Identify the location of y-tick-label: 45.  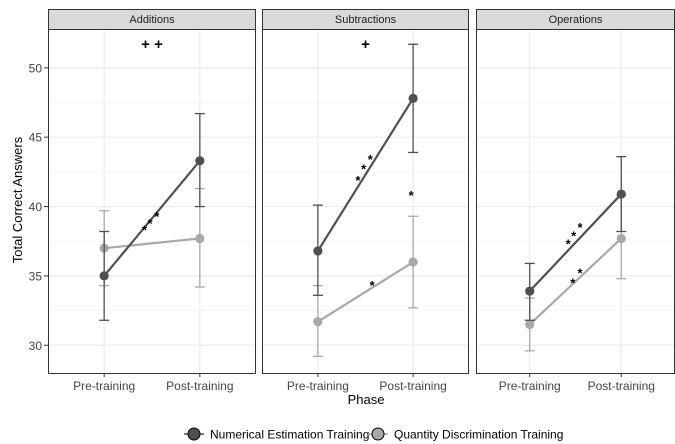
(36, 138).